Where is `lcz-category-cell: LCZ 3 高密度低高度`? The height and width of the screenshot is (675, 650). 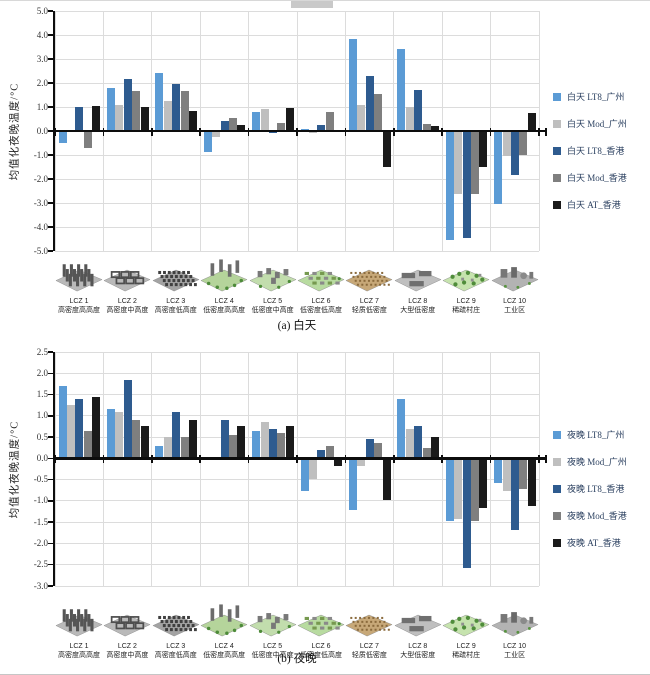
lcz-category-cell: LCZ 3 高密度低高度 is located at coordinates (176, 281).